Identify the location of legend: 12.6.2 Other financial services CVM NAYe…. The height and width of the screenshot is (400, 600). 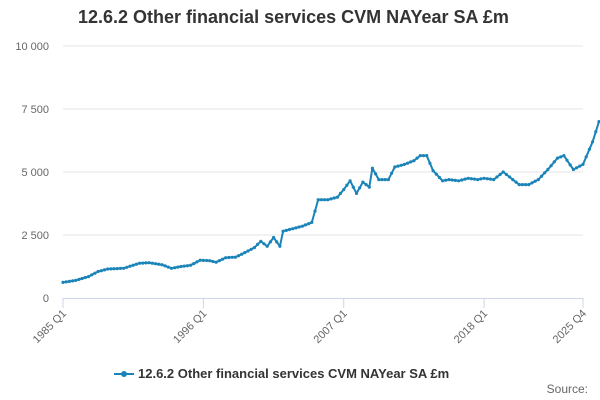
(281, 373).